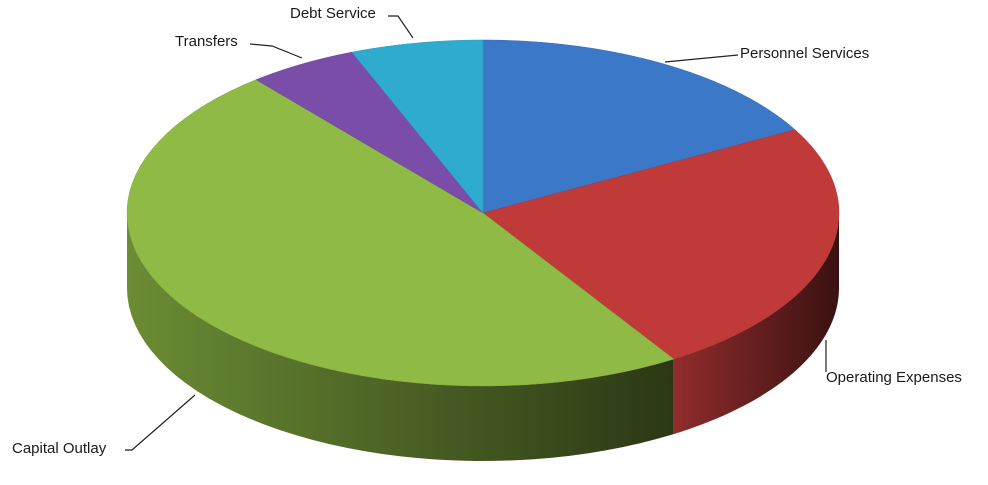 The width and height of the screenshot is (988, 485). I want to click on slice-label: Capital Outlay, so click(59, 448).